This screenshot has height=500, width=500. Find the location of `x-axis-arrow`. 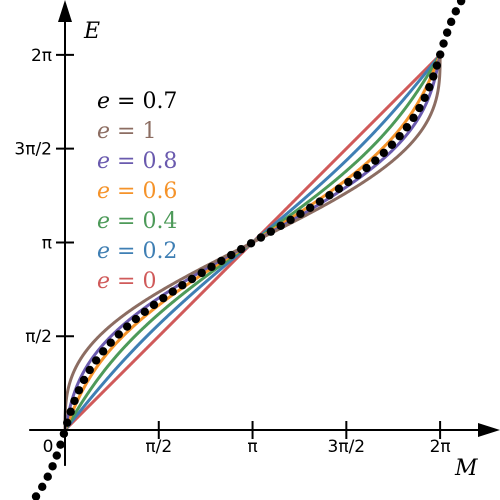

x-axis-arrow is located at coordinates (489, 430).